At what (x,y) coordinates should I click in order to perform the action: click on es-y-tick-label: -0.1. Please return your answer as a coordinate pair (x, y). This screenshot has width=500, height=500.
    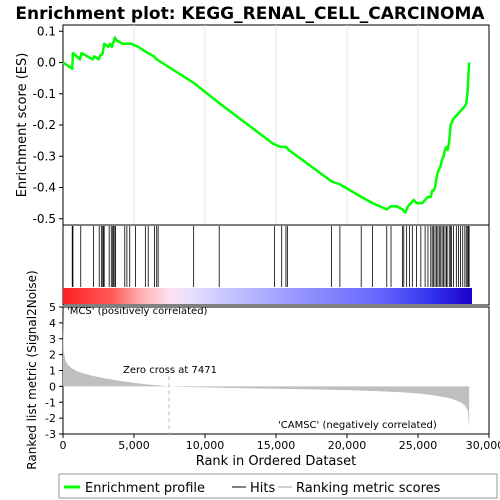
    Looking at the image, I should click on (44, 94).